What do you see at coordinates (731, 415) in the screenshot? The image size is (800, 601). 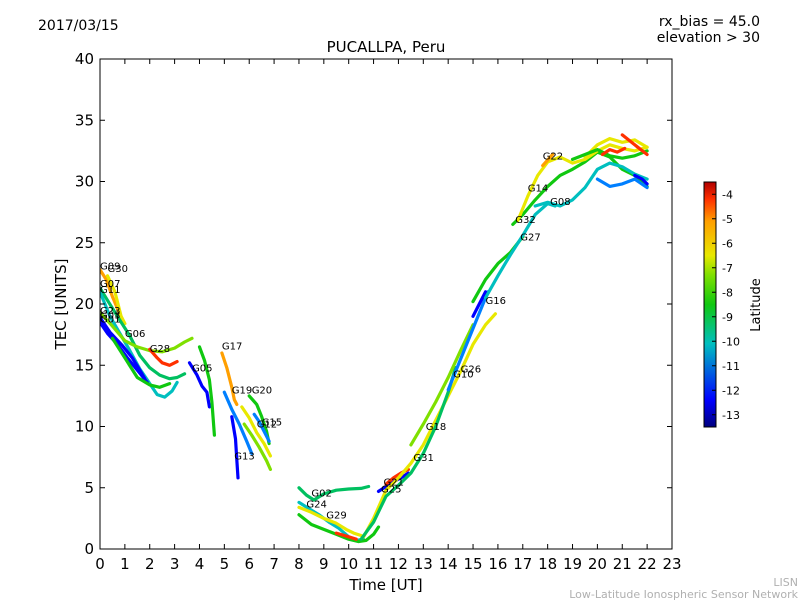 I see `colorbar-tick-label: -13` at bounding box center [731, 415].